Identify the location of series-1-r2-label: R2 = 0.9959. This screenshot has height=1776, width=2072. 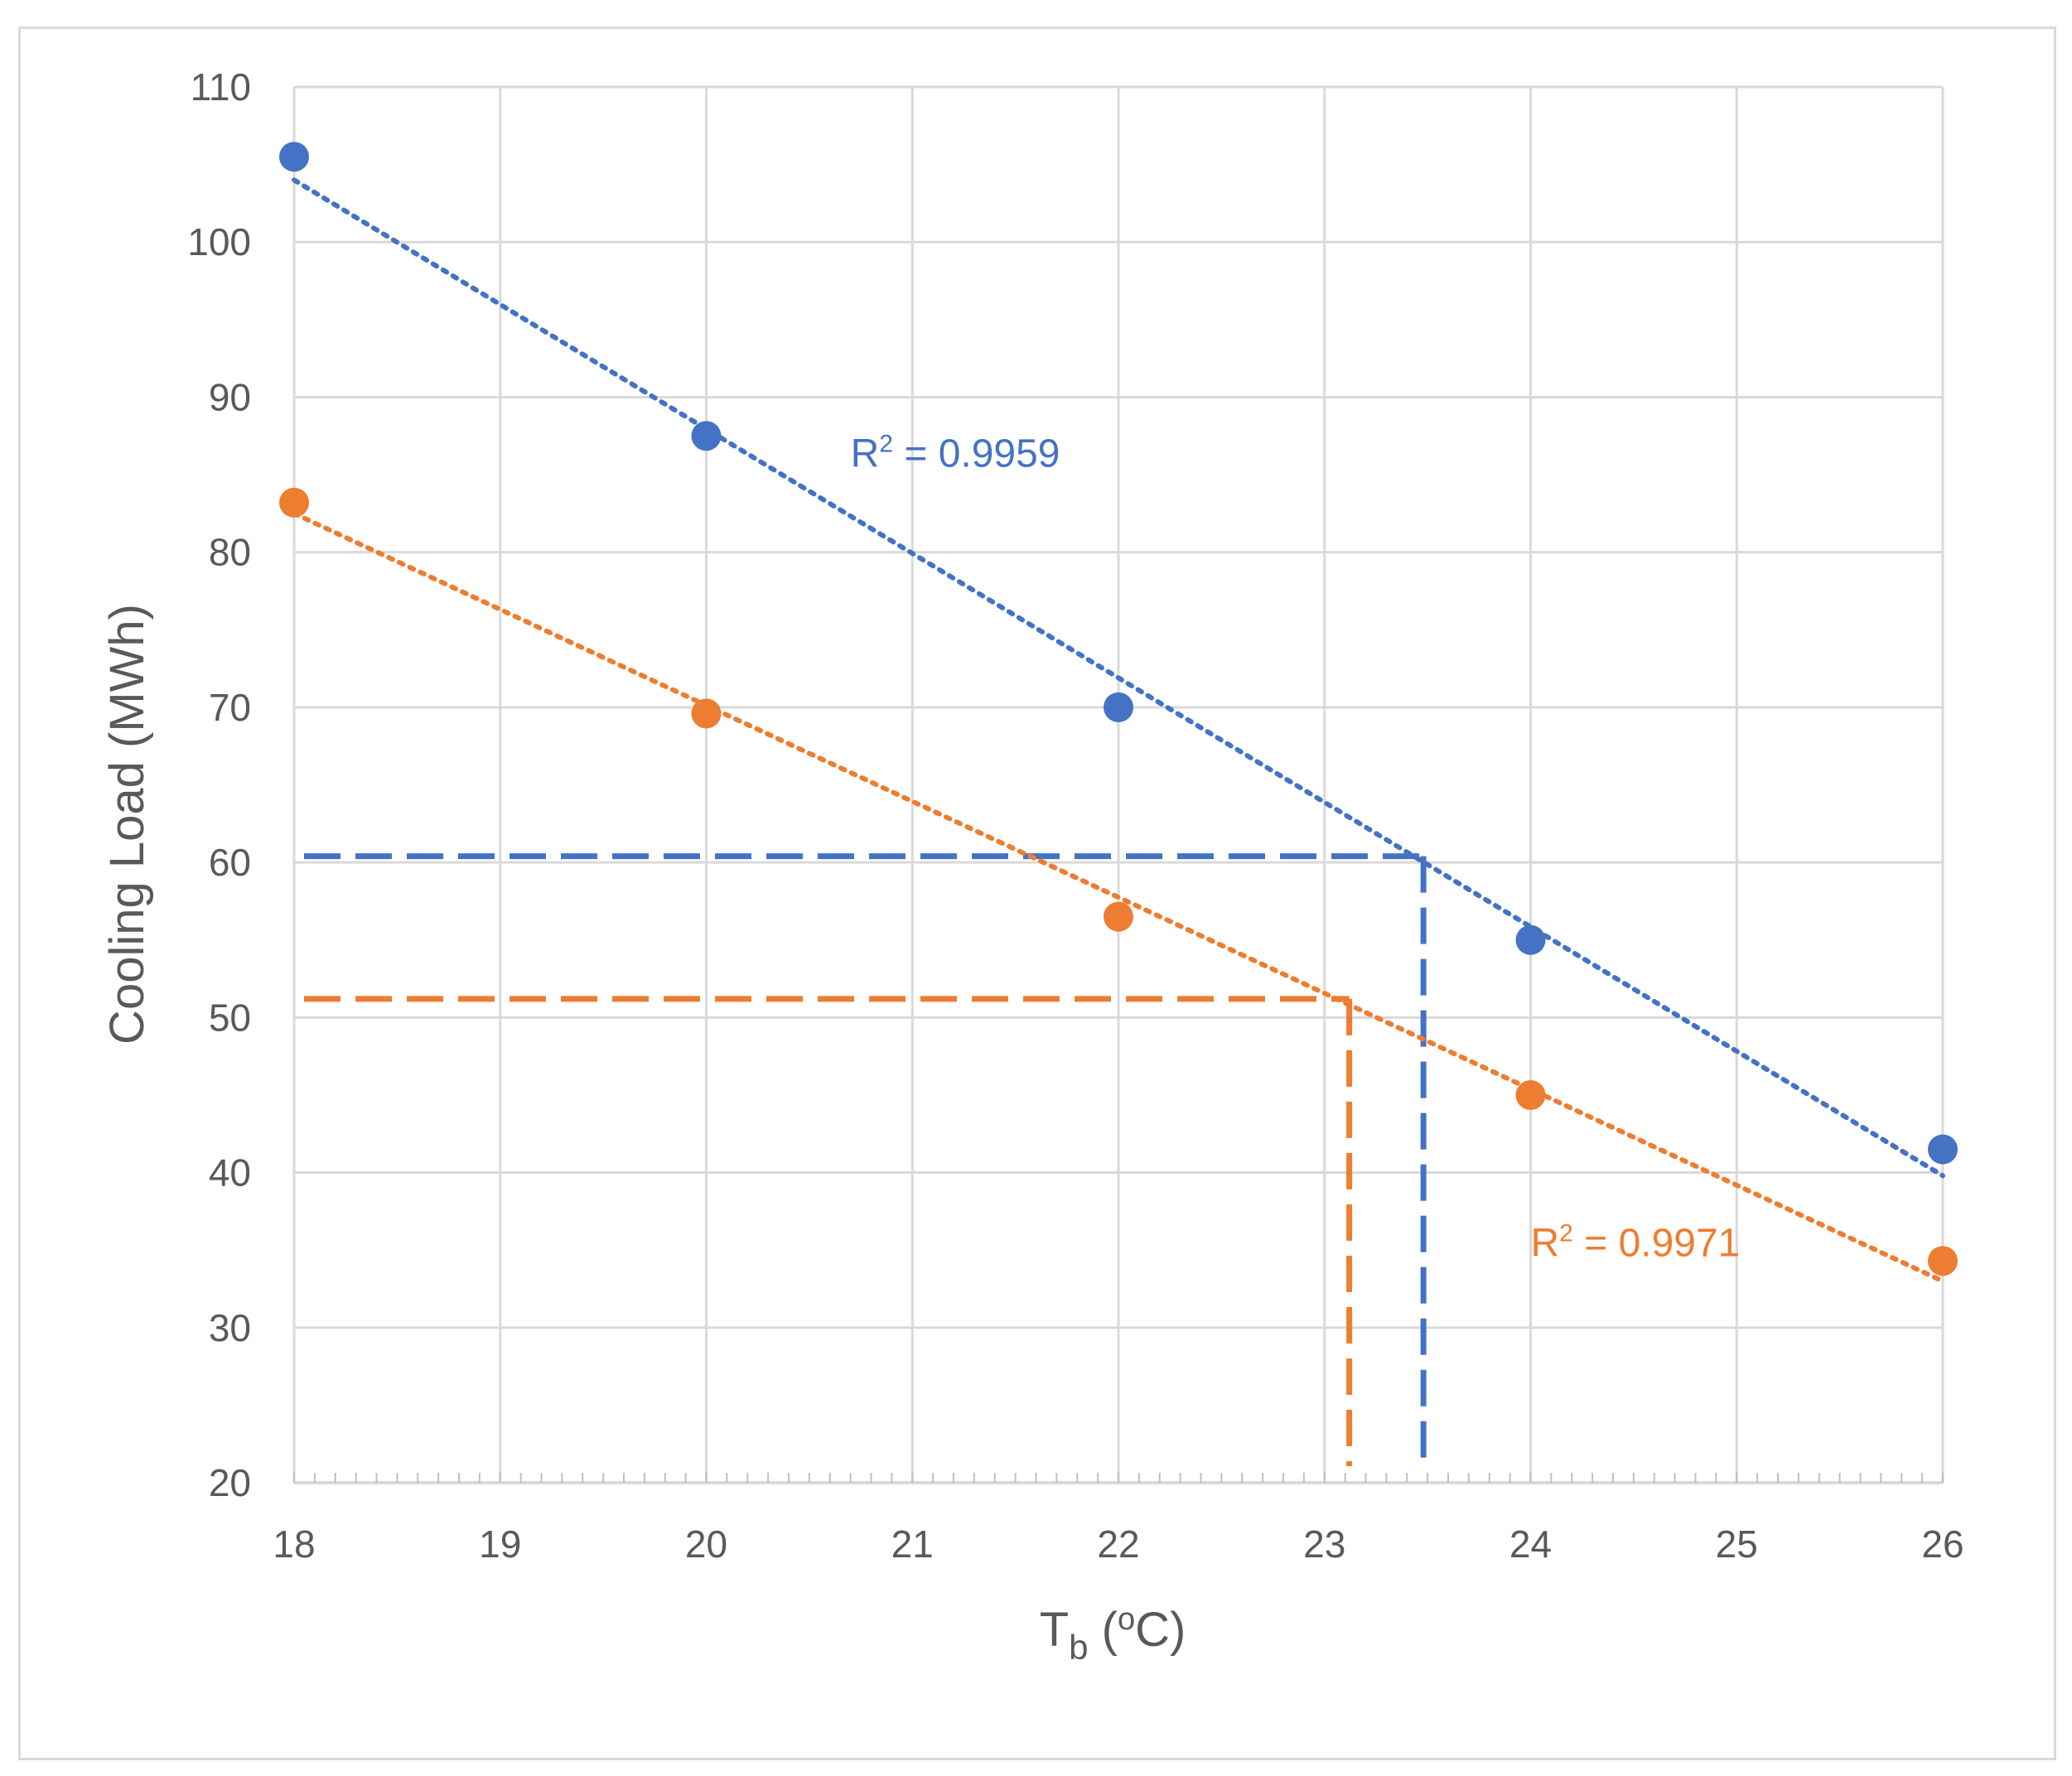
(955, 453).